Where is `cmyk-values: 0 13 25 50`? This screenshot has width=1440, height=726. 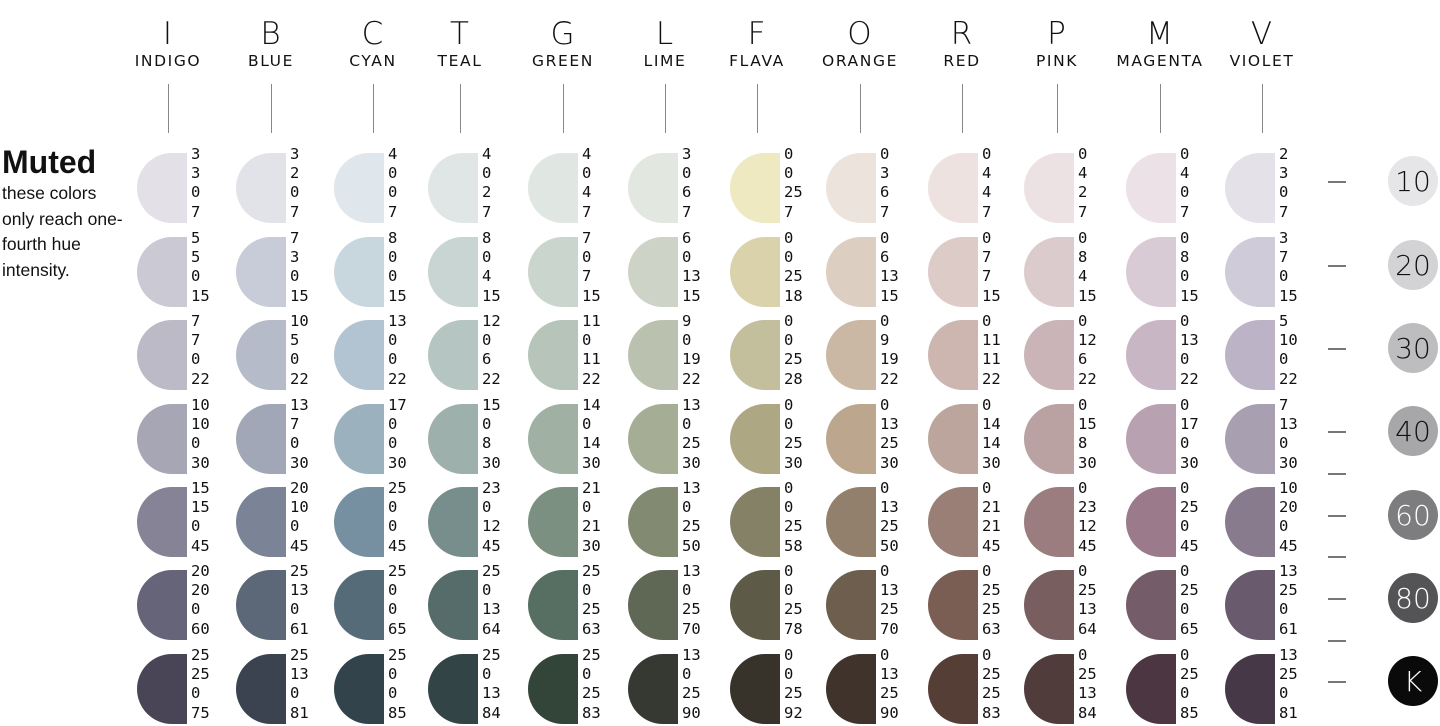
cmyk-values: 0 13 25 50 is located at coordinates (902, 517).